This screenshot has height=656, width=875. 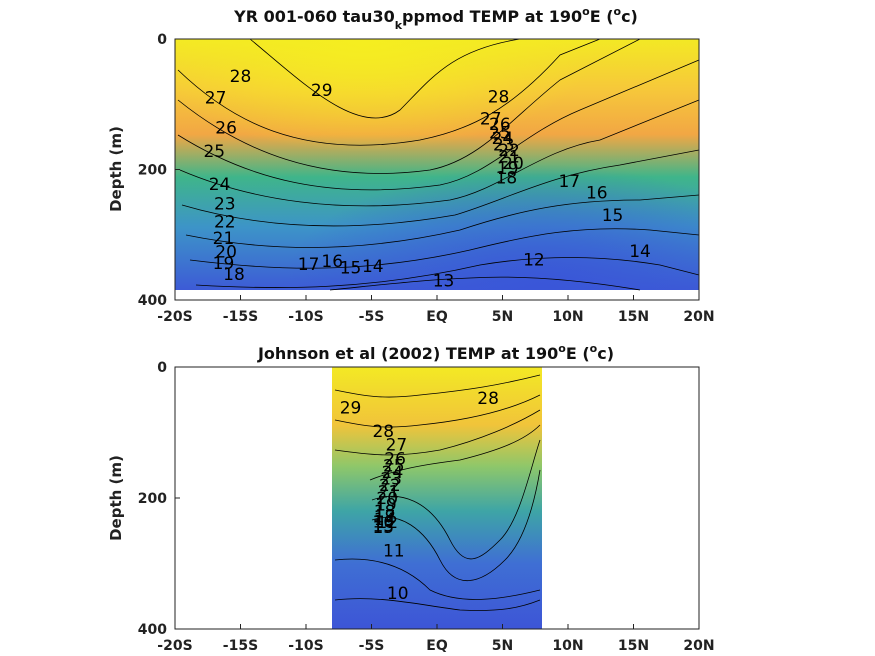 What do you see at coordinates (152, 171) in the screenshot?
I see `top-y-tick-label: 200` at bounding box center [152, 171].